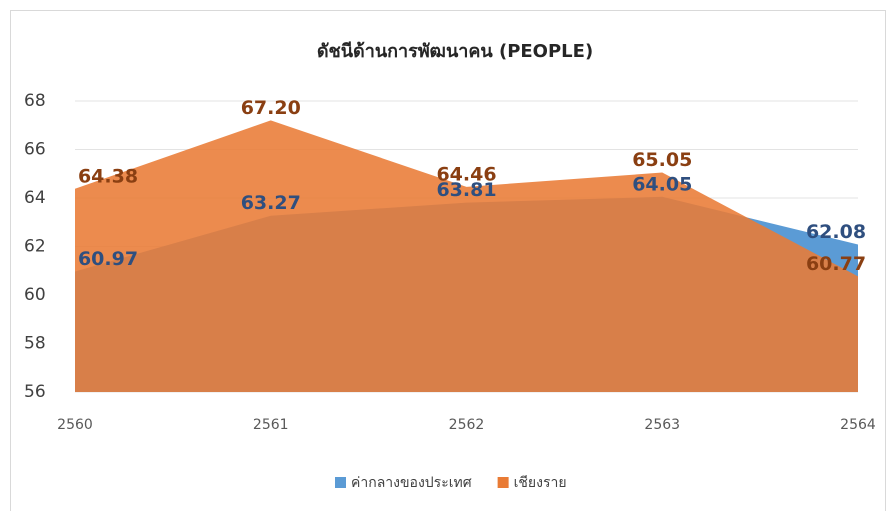 Image resolution: width=896 pixels, height=511 pixels. Describe the element at coordinates (662, 425) in the screenshot. I see `x-tick-label: 2563` at that location.